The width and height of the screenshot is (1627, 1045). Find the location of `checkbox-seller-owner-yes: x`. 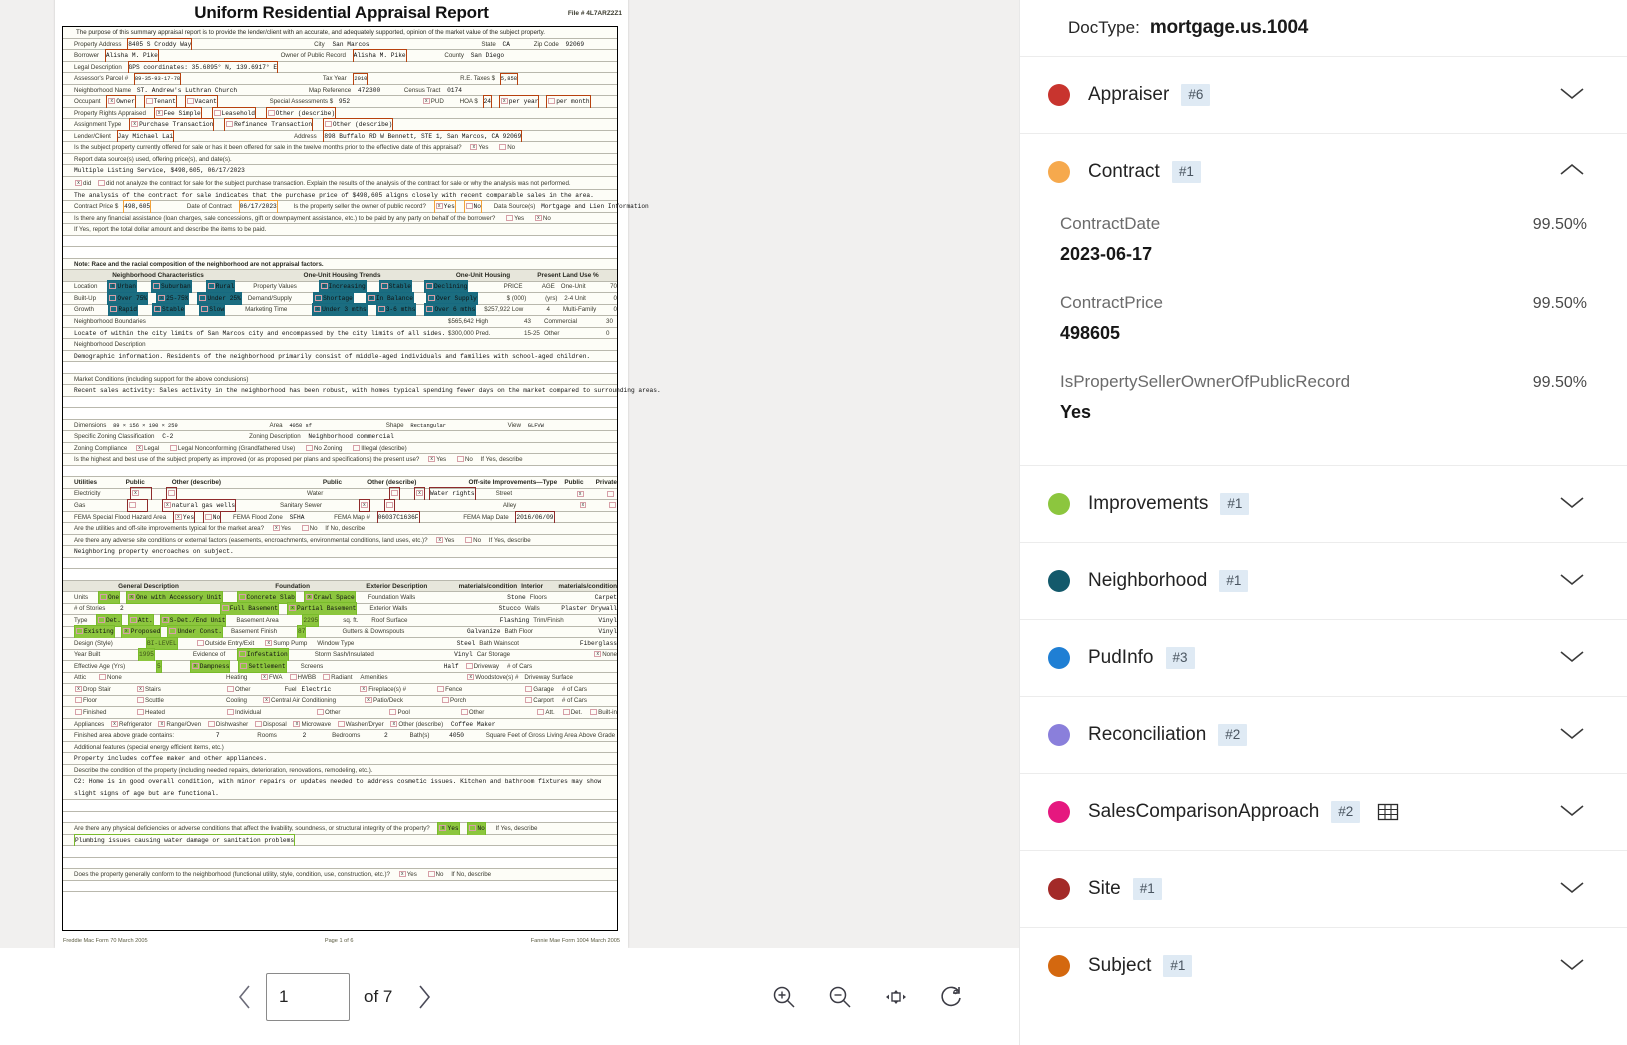

checkbox-seller-owner-yes: x is located at coordinates (439, 206).